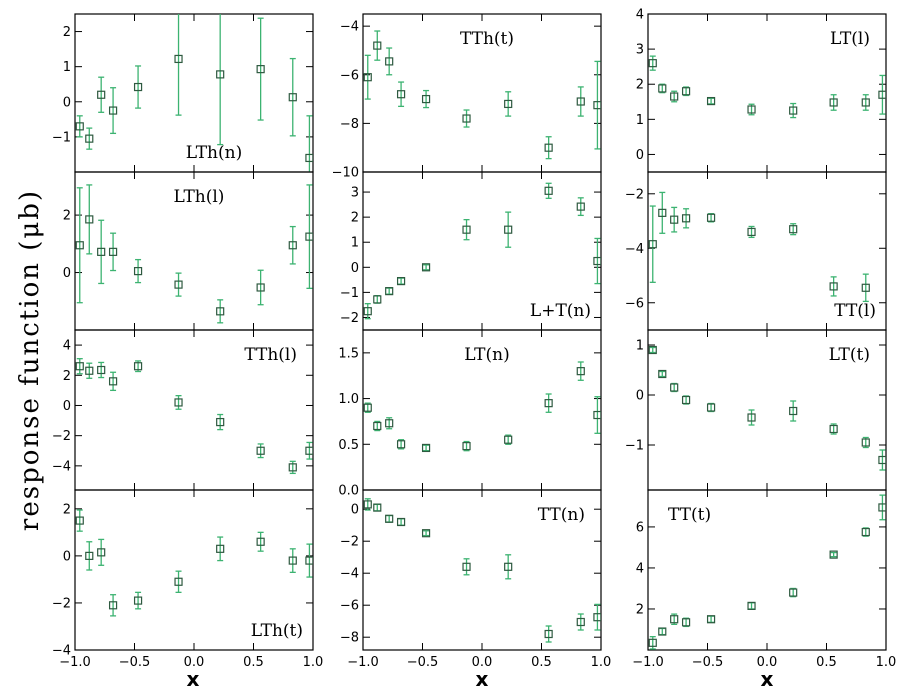 The image size is (902, 689). Describe the element at coordinates (61, 651) in the screenshot. I see `y-tick-label: −4` at that location.